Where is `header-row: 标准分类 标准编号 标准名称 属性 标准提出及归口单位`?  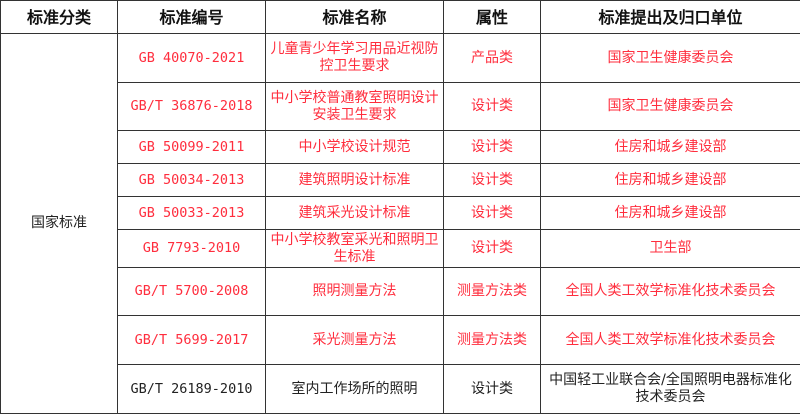
header-row: 标准分类 标准编号 标准名称 属性 标准提出及归口单位 is located at coordinates (400, 17).